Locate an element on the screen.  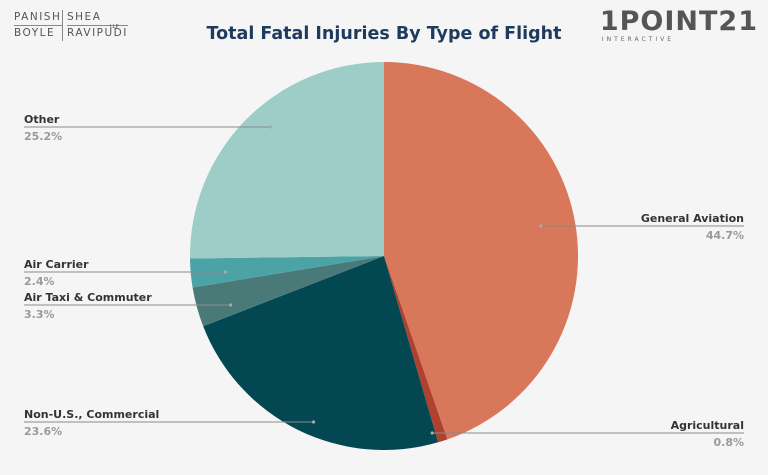
slice-label: Agricultural is located at coordinates (707, 425).